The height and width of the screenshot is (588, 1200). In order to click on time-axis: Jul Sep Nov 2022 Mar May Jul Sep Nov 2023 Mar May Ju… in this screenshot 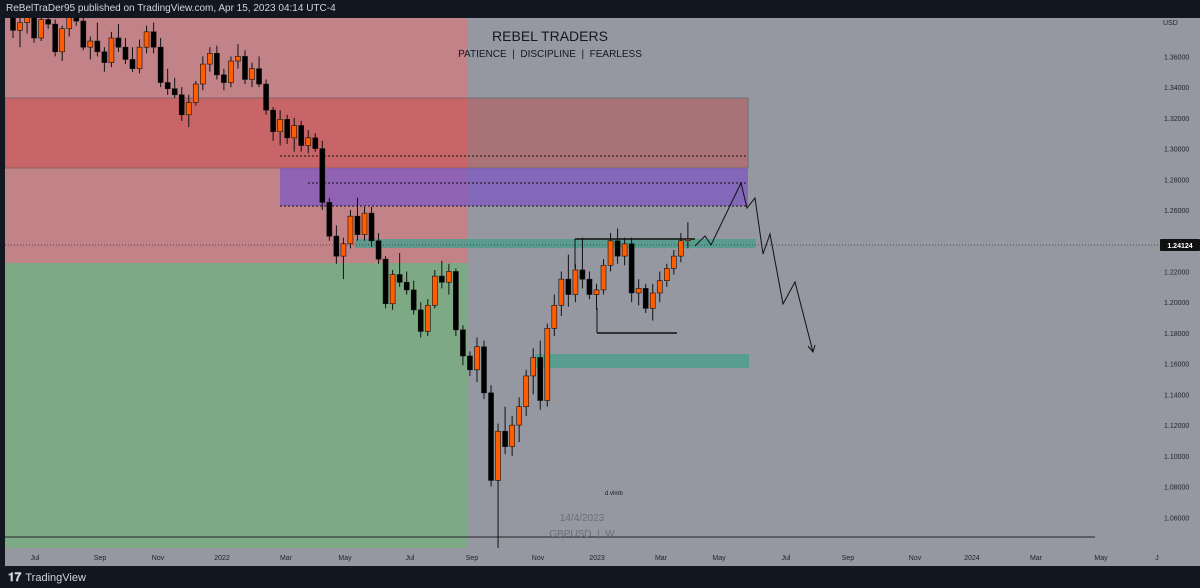, I will do `click(602, 557)`.